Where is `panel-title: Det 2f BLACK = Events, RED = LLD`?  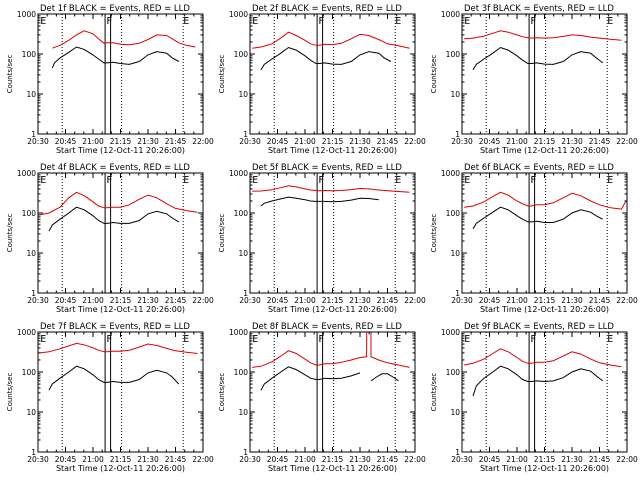
panel-title: Det 2f BLACK = Events, RED = LLD is located at coordinates (327, 9).